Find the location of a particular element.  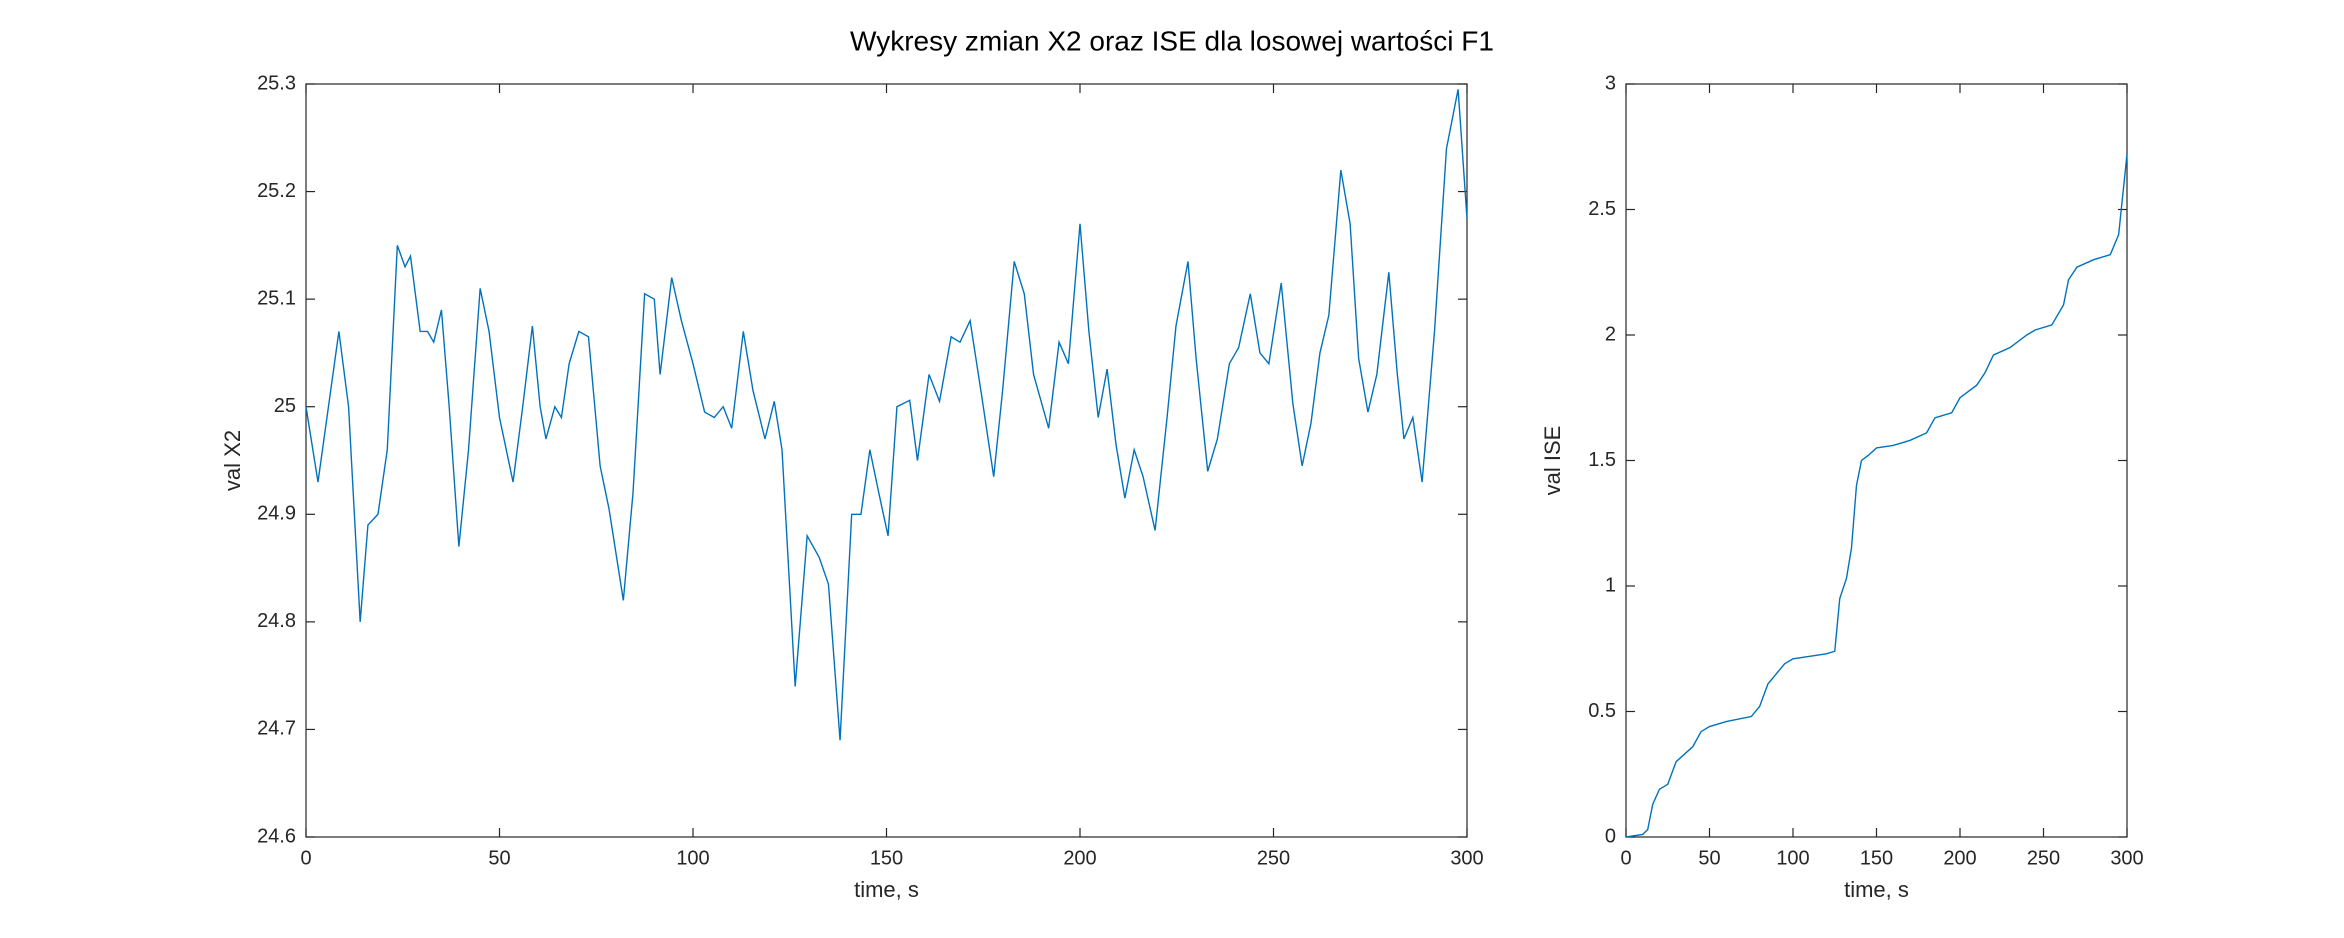

y-axis-label: val X2 is located at coordinates (232, 460).